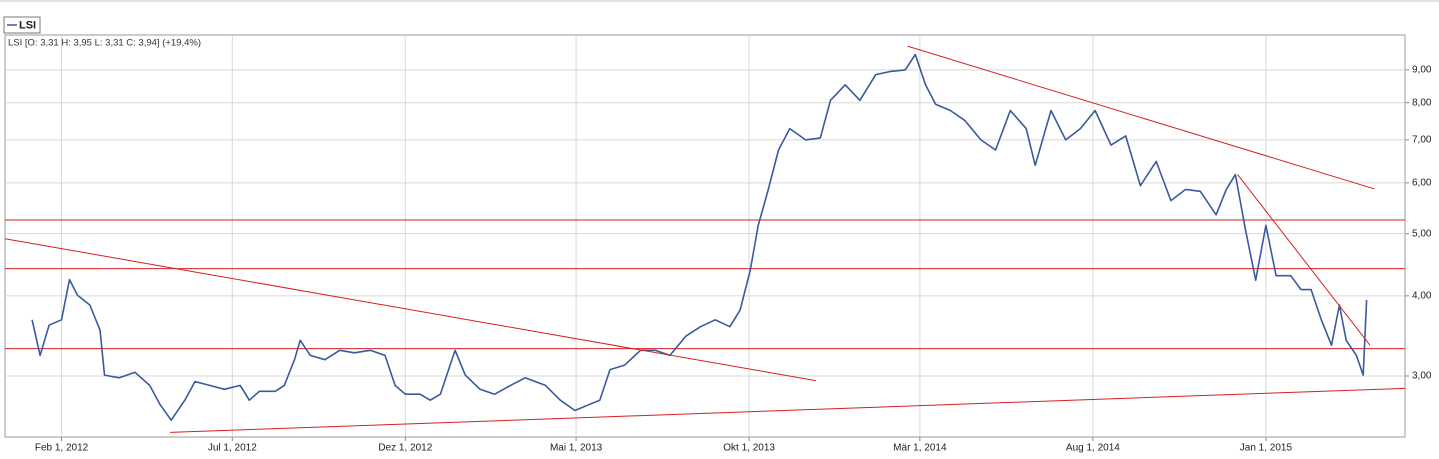  Describe the element at coordinates (1422, 140) in the screenshot. I see `y-tick-label: 7,00` at that location.